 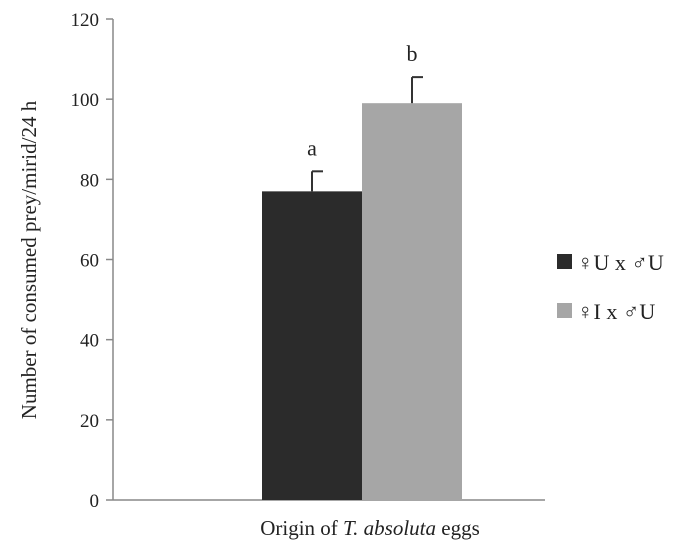 What do you see at coordinates (301, 528) in the screenshot?
I see `x-axis-title-prefix: Origin of` at bounding box center [301, 528].